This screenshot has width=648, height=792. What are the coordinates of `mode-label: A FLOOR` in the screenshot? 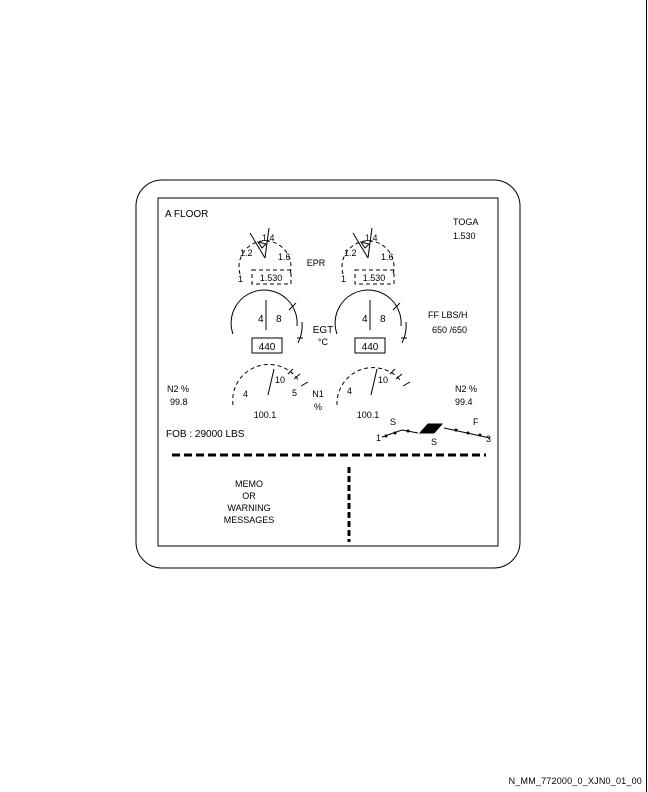 It's located at (186, 214).